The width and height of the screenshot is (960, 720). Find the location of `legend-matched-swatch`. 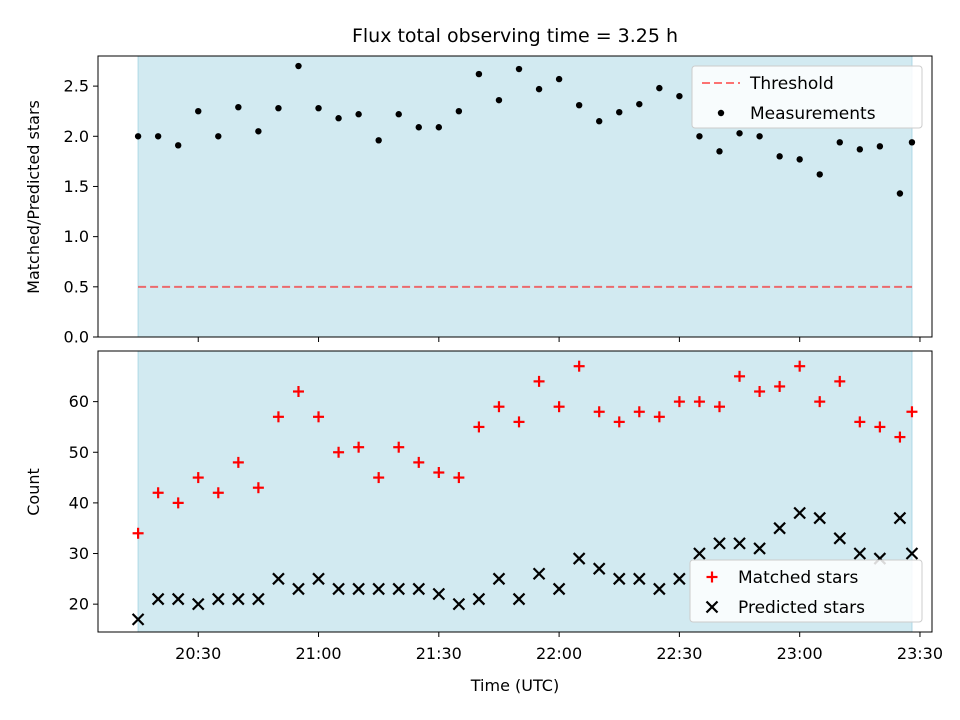

legend-matched-swatch is located at coordinates (712, 577).